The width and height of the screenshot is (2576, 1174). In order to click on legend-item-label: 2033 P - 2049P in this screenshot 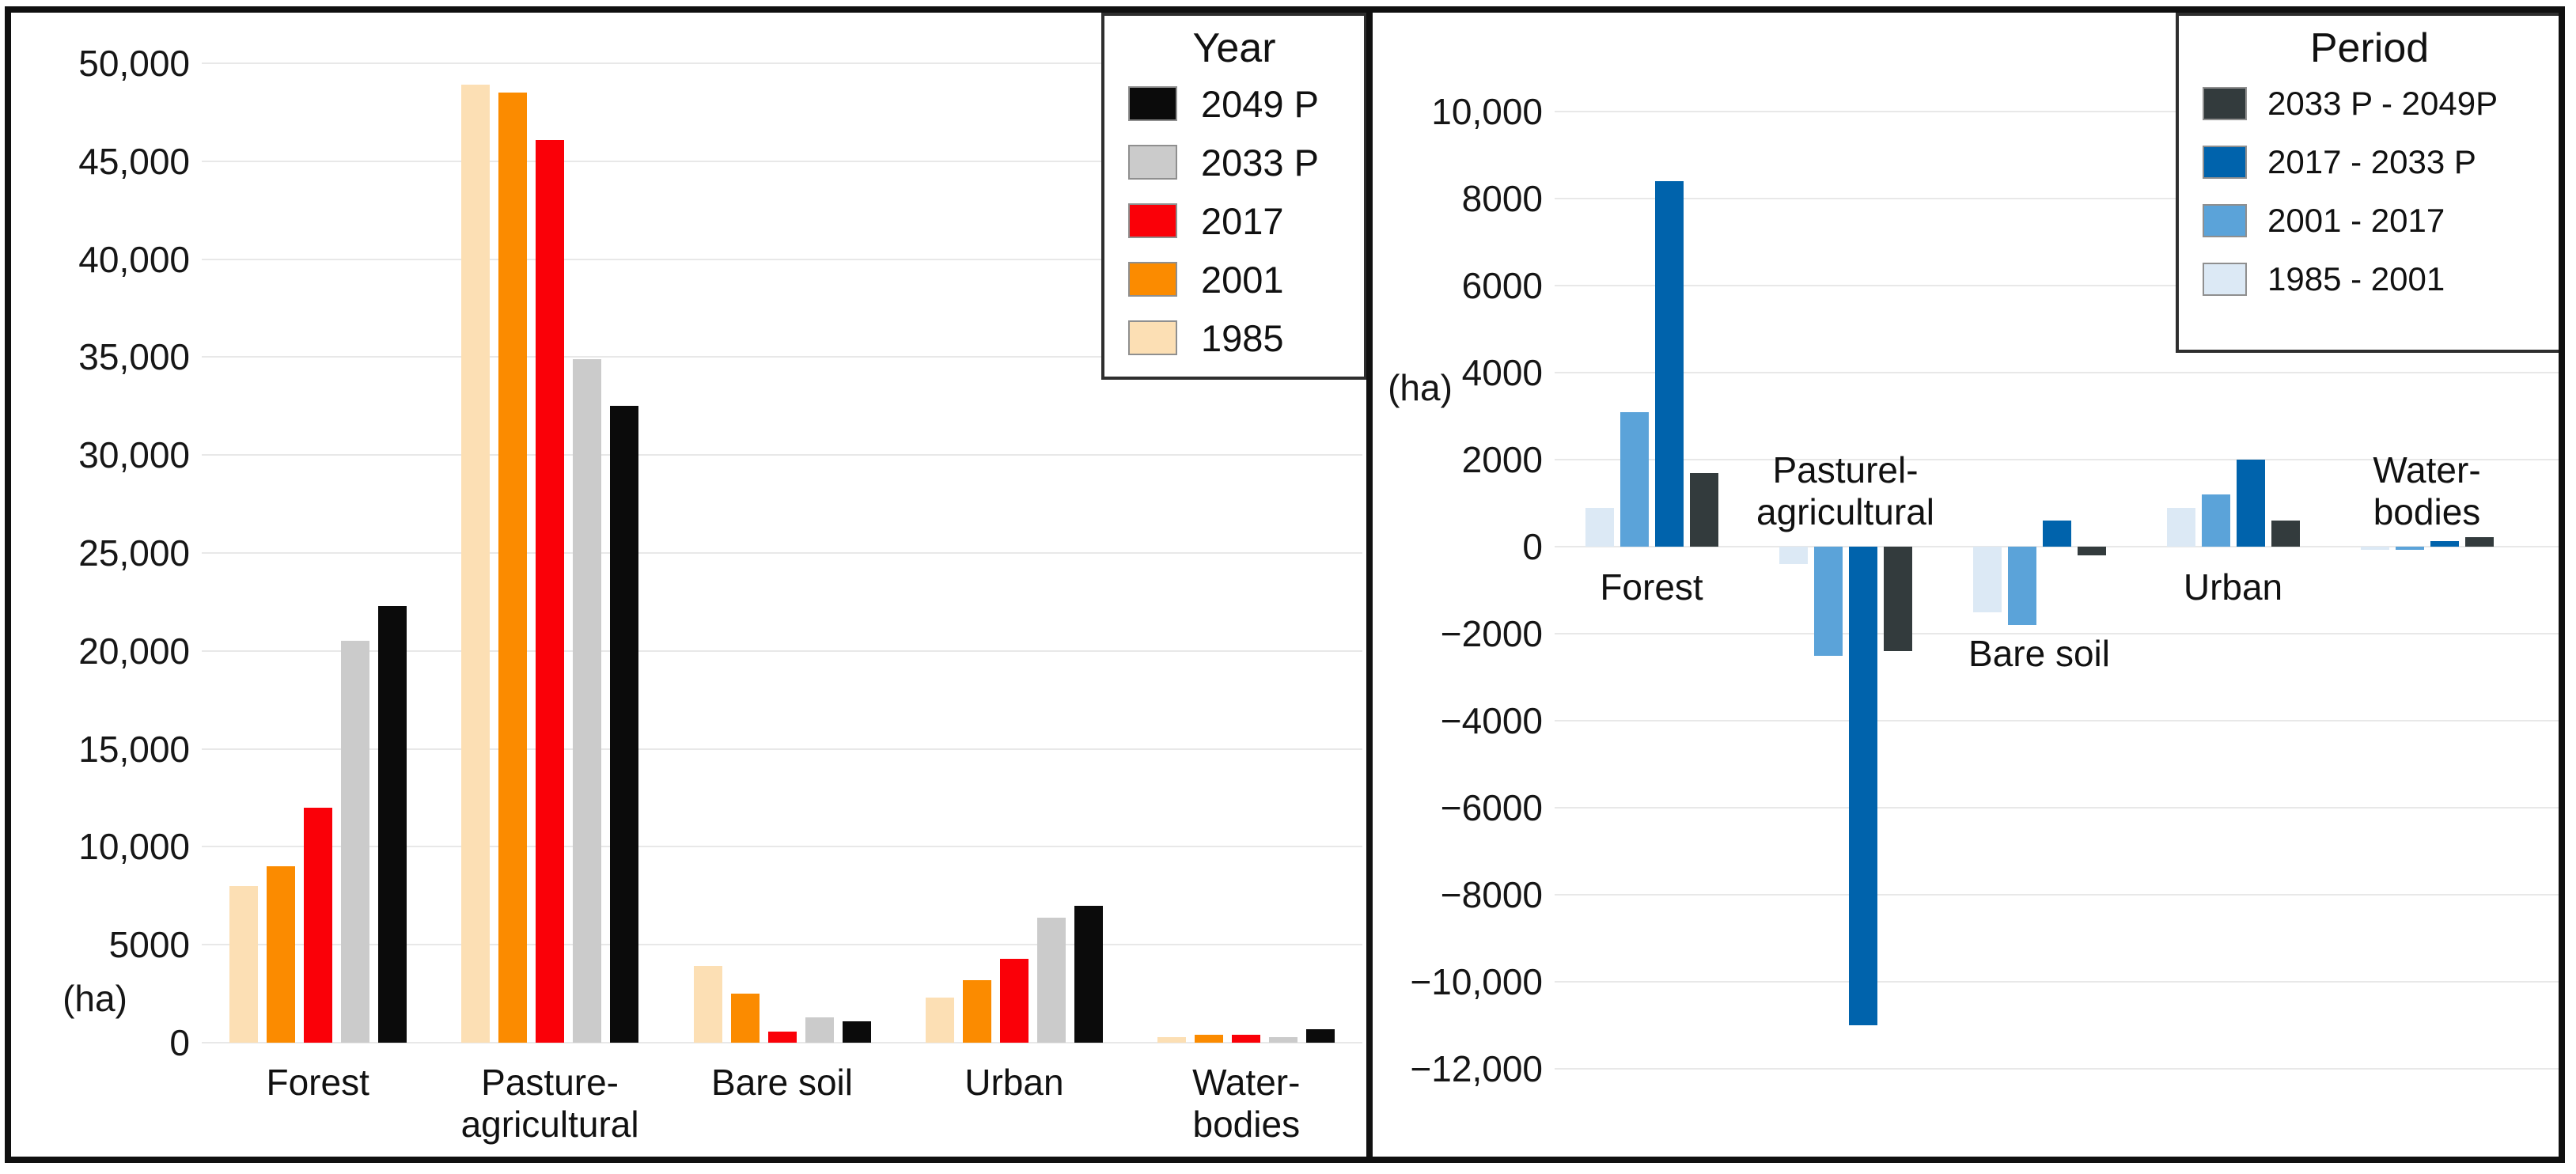, I will do `click(2382, 104)`.